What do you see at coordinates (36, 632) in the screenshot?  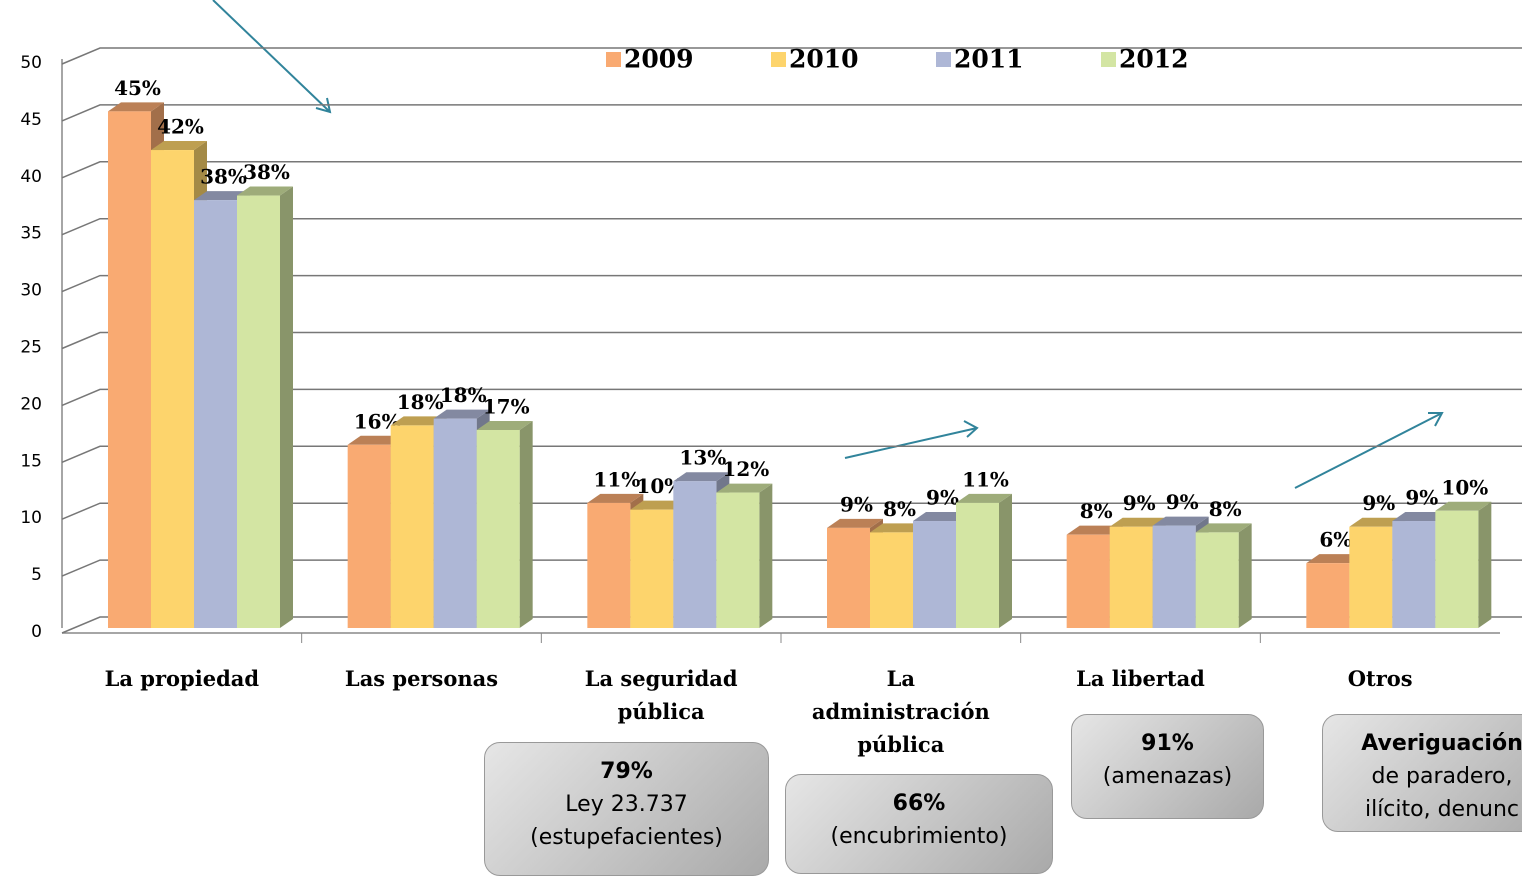 I see `y-tick-label: 0` at bounding box center [36, 632].